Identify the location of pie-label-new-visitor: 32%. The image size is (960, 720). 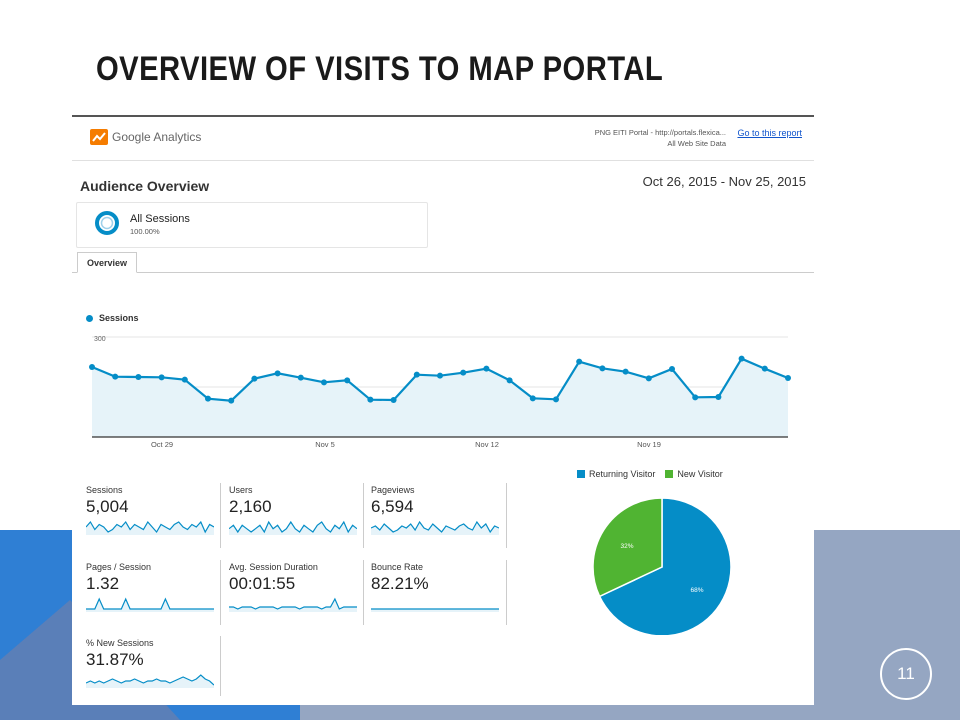
(626, 546).